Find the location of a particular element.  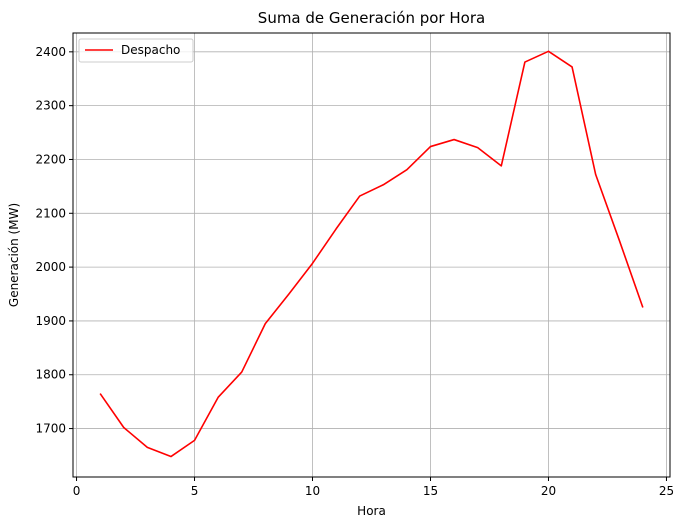

x-tick-label: 0 is located at coordinates (77, 491).